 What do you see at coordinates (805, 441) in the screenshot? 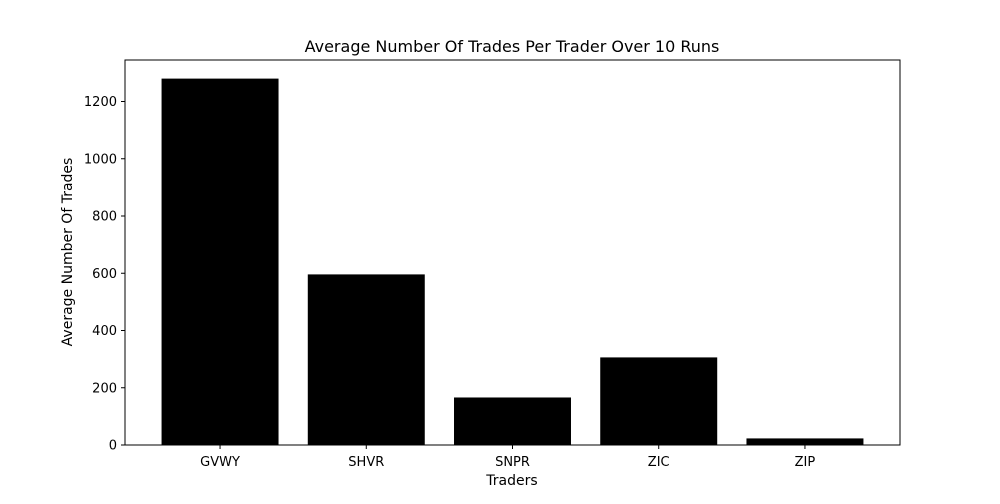
I see `bar-zip` at bounding box center [805, 441].